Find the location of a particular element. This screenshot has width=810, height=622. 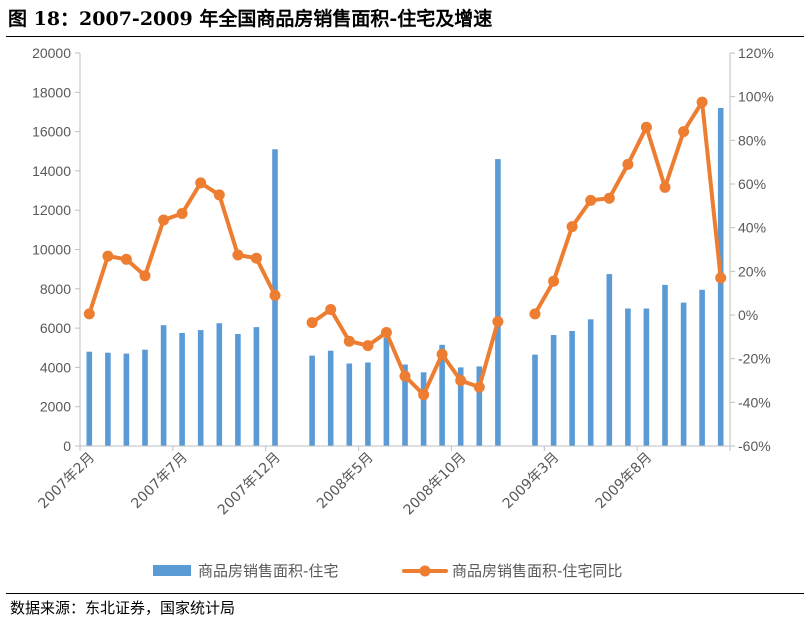

left-tick-label: 6000 is located at coordinates (55, 328).